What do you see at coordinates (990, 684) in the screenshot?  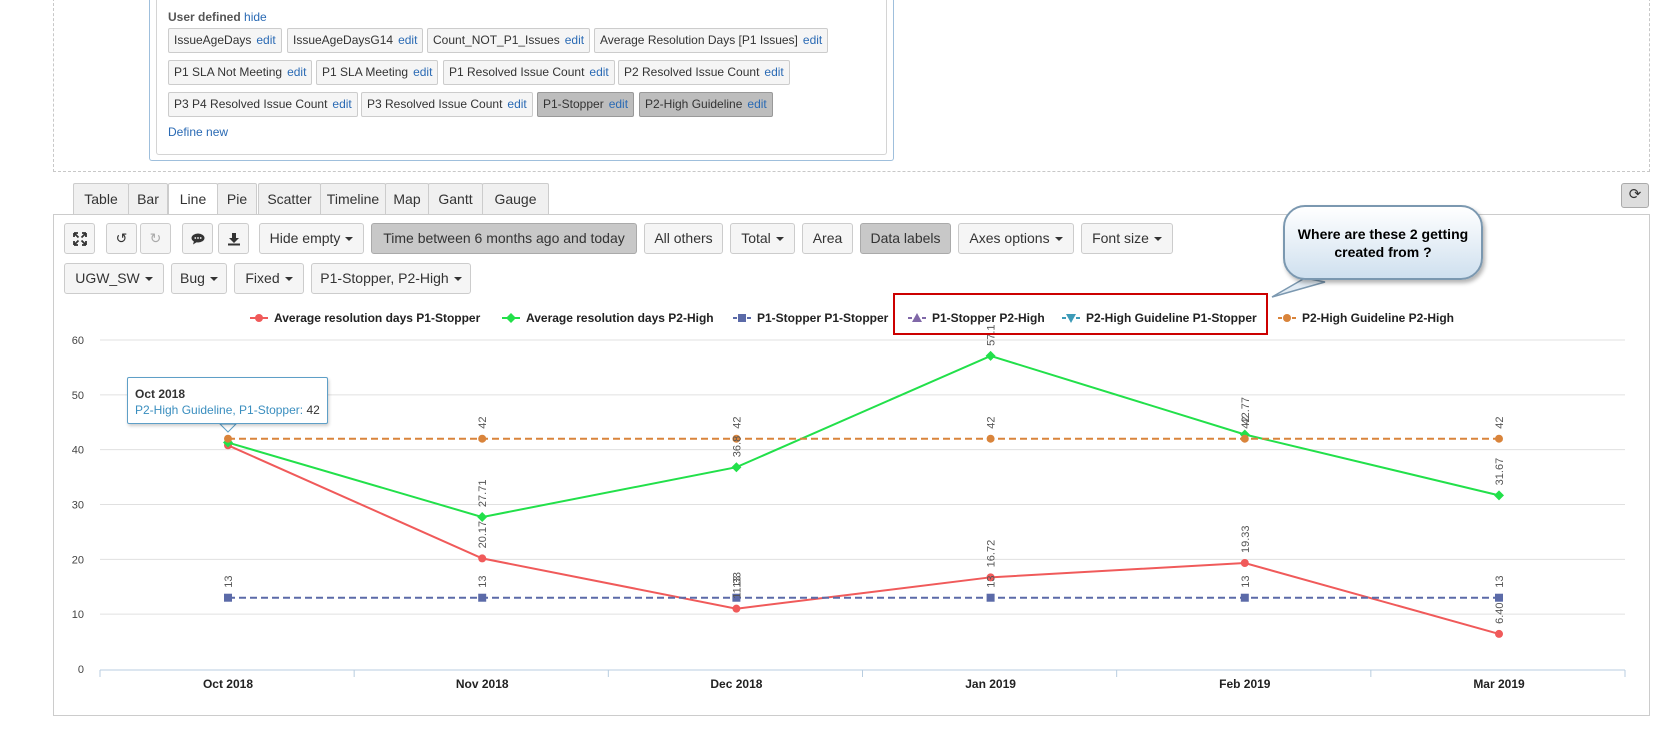 I see `x-tick-label: Jan 2019` at bounding box center [990, 684].